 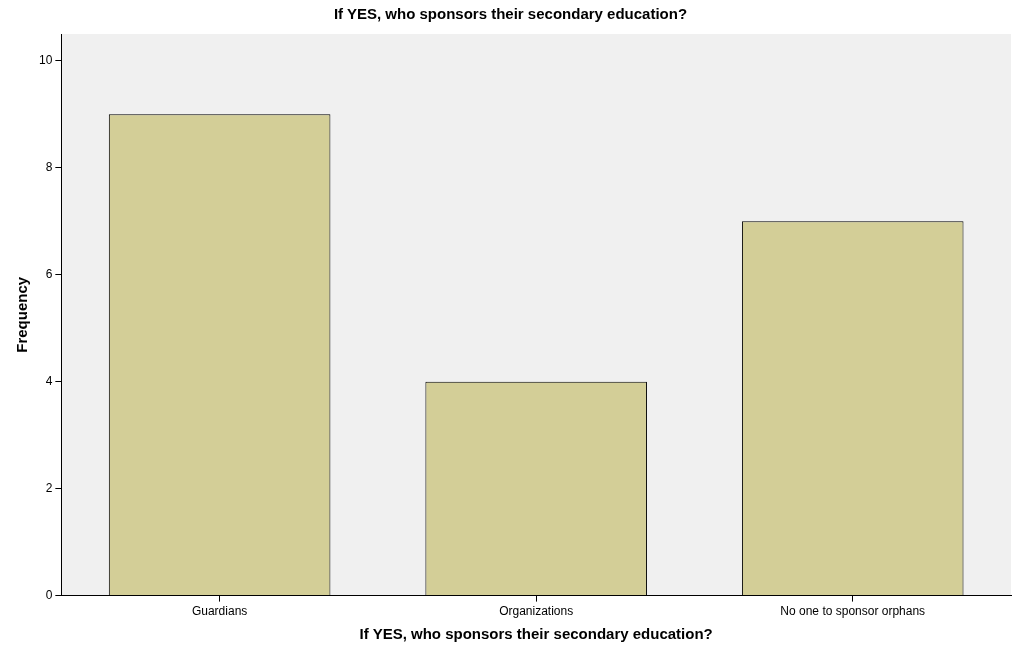 I want to click on y-tick-label: 2, so click(x=49, y=487).